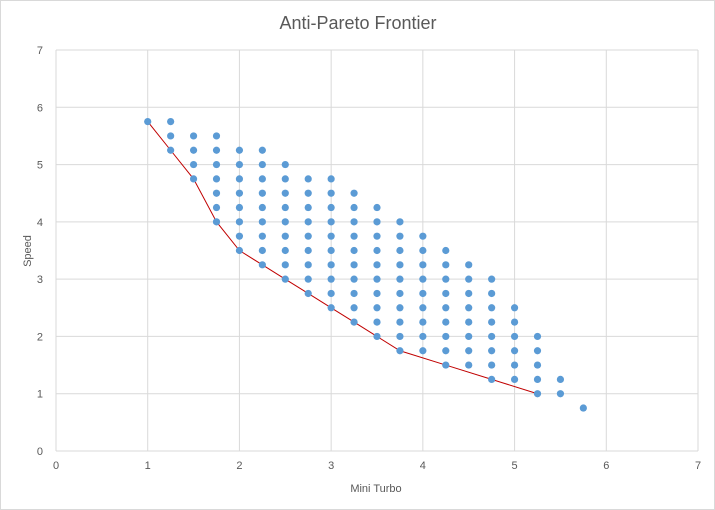 Image resolution: width=715 pixels, height=510 pixels. What do you see at coordinates (606, 466) in the screenshot?
I see `x-tick-label: 6` at bounding box center [606, 466].